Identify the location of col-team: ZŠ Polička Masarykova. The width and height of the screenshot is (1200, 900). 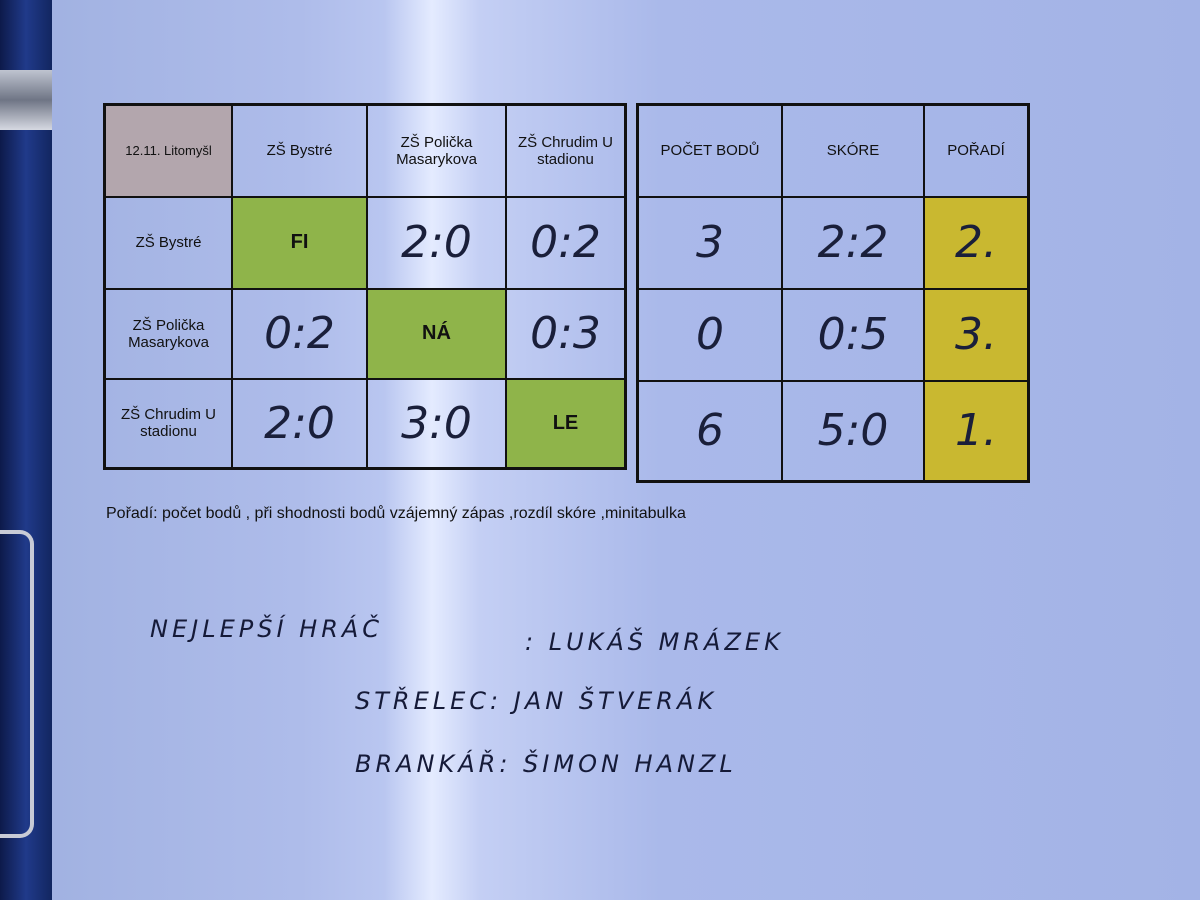
(436, 150).